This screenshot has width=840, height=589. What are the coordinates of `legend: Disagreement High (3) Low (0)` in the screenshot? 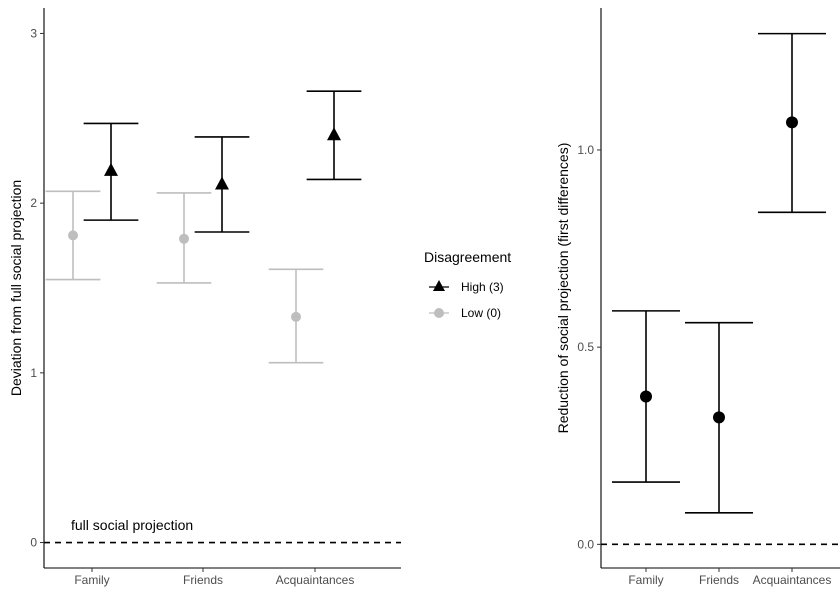 It's located at (467, 284).